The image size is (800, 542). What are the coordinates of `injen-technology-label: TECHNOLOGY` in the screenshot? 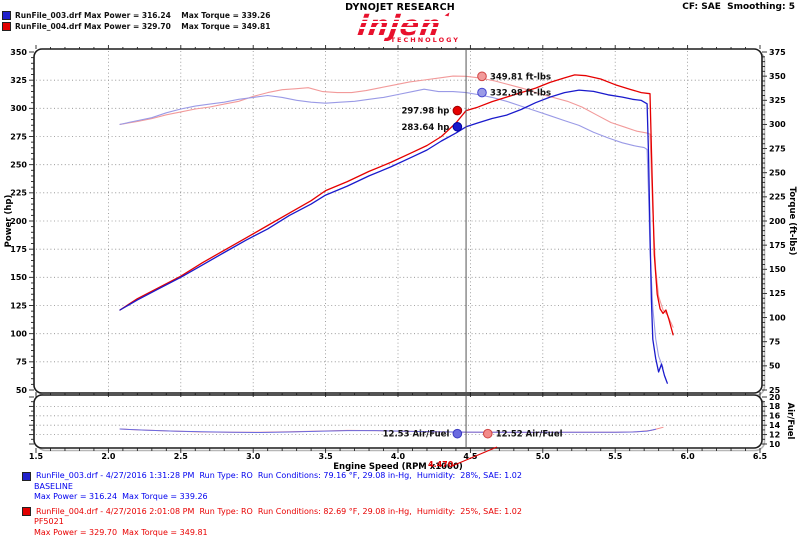 It's located at (425, 40).